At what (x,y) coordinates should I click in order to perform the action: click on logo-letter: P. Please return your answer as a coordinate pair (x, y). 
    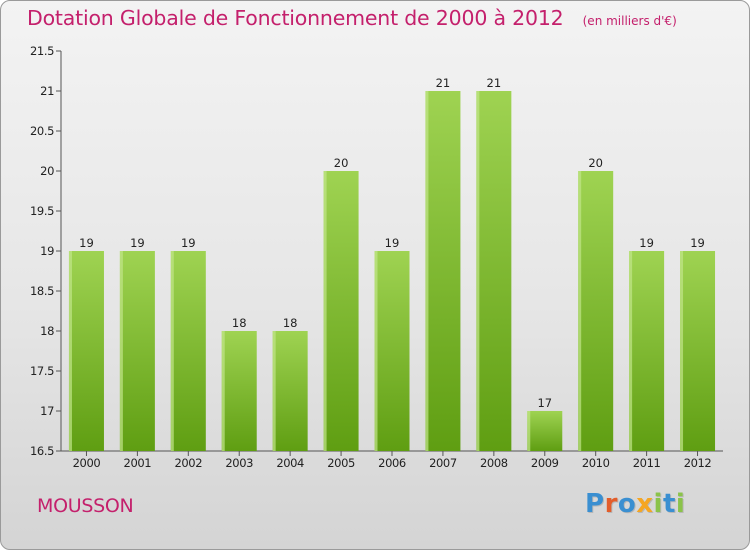
    Looking at the image, I should click on (595, 504).